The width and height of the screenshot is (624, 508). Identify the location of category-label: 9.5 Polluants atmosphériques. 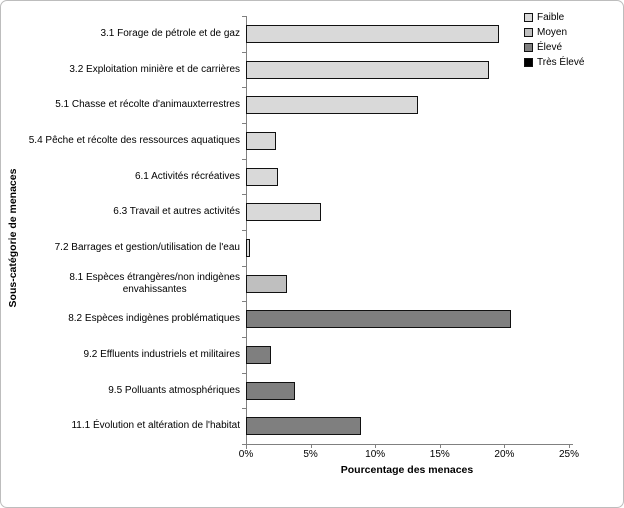
(174, 390).